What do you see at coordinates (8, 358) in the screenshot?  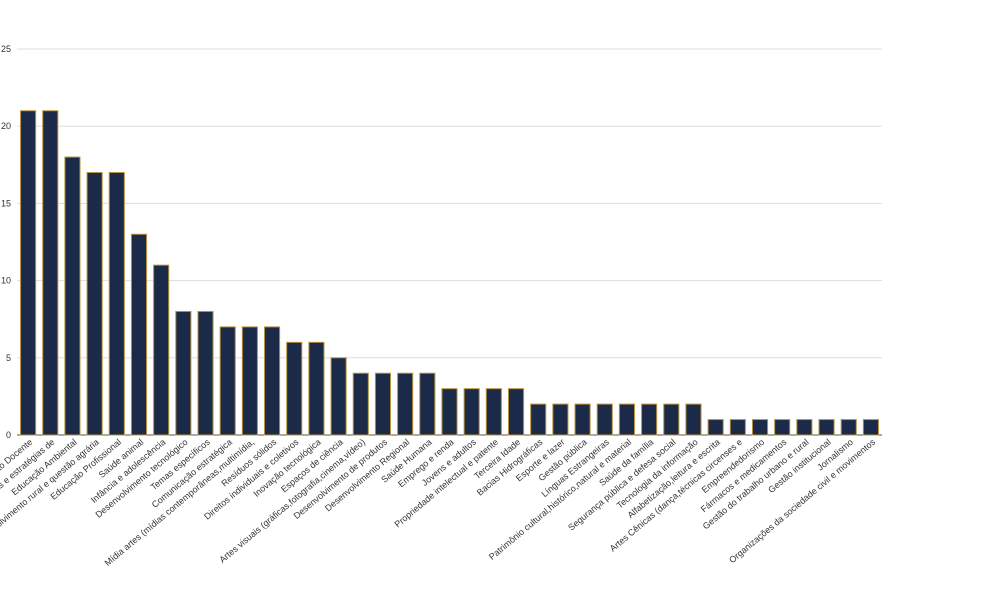 I see `y-tick-label: 5` at bounding box center [8, 358].